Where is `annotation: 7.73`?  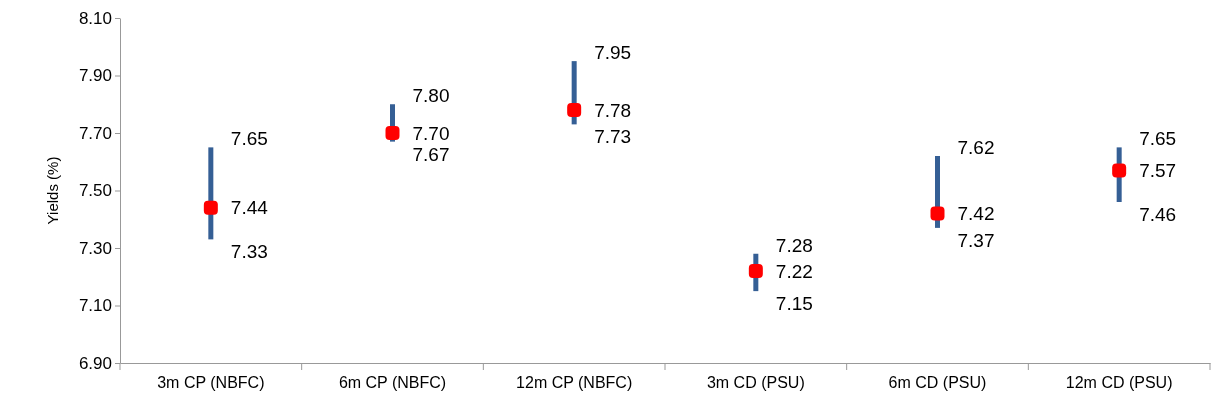 annotation: 7.73 is located at coordinates (613, 137).